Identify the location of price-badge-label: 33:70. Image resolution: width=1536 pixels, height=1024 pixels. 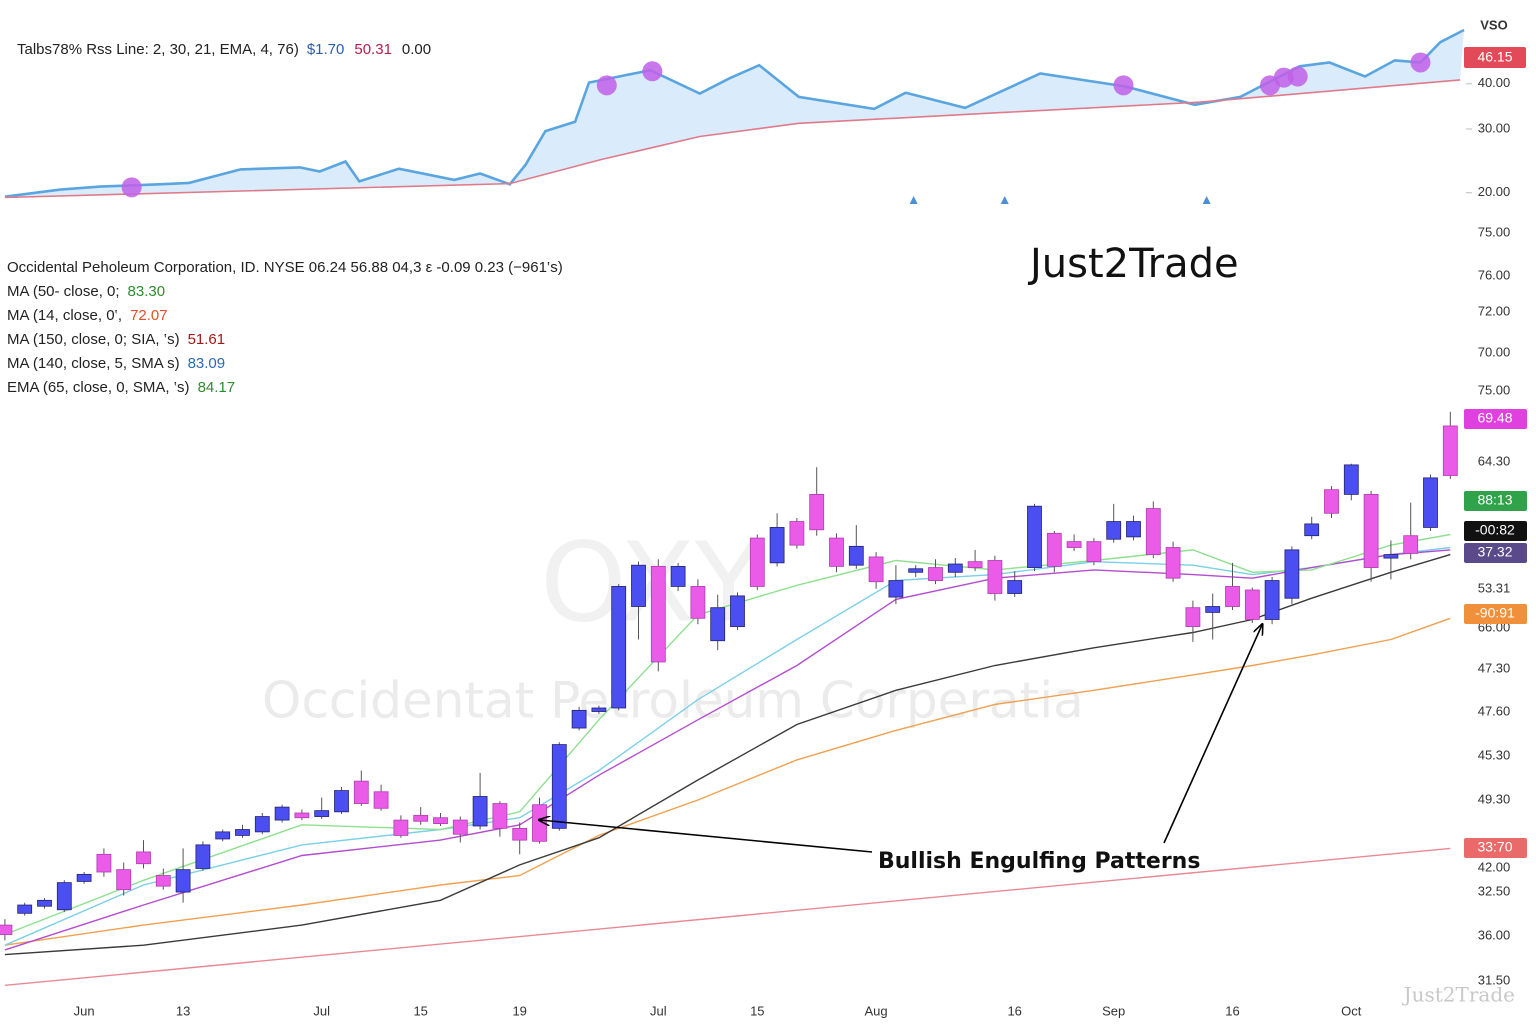
(1494, 847).